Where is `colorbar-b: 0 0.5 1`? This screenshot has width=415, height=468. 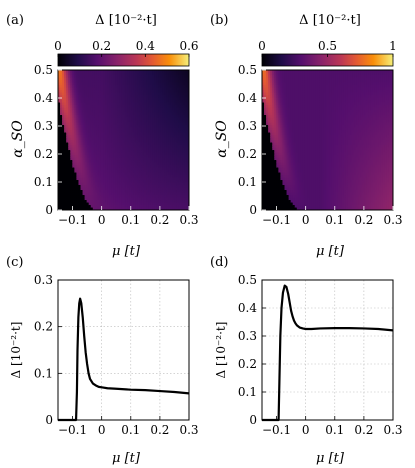
colorbar-b: 0 0.5 1 is located at coordinates (327, 53).